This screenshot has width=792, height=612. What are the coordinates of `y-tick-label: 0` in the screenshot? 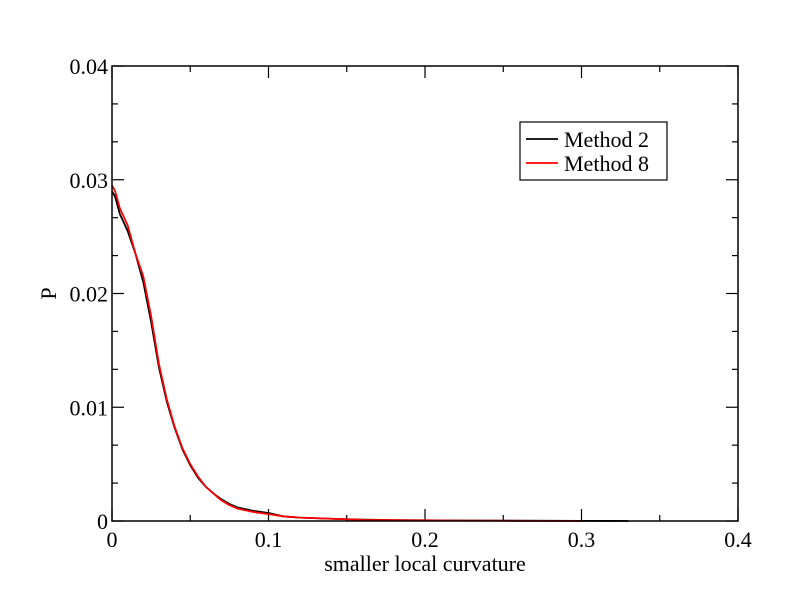 It's located at (102, 521).